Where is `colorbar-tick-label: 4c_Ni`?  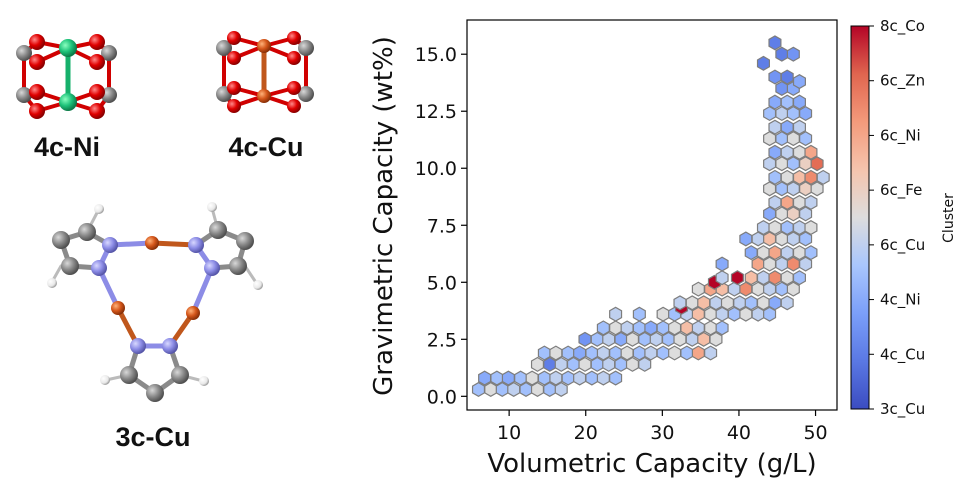
colorbar-tick-label: 4c_Ni is located at coordinates (900, 300).